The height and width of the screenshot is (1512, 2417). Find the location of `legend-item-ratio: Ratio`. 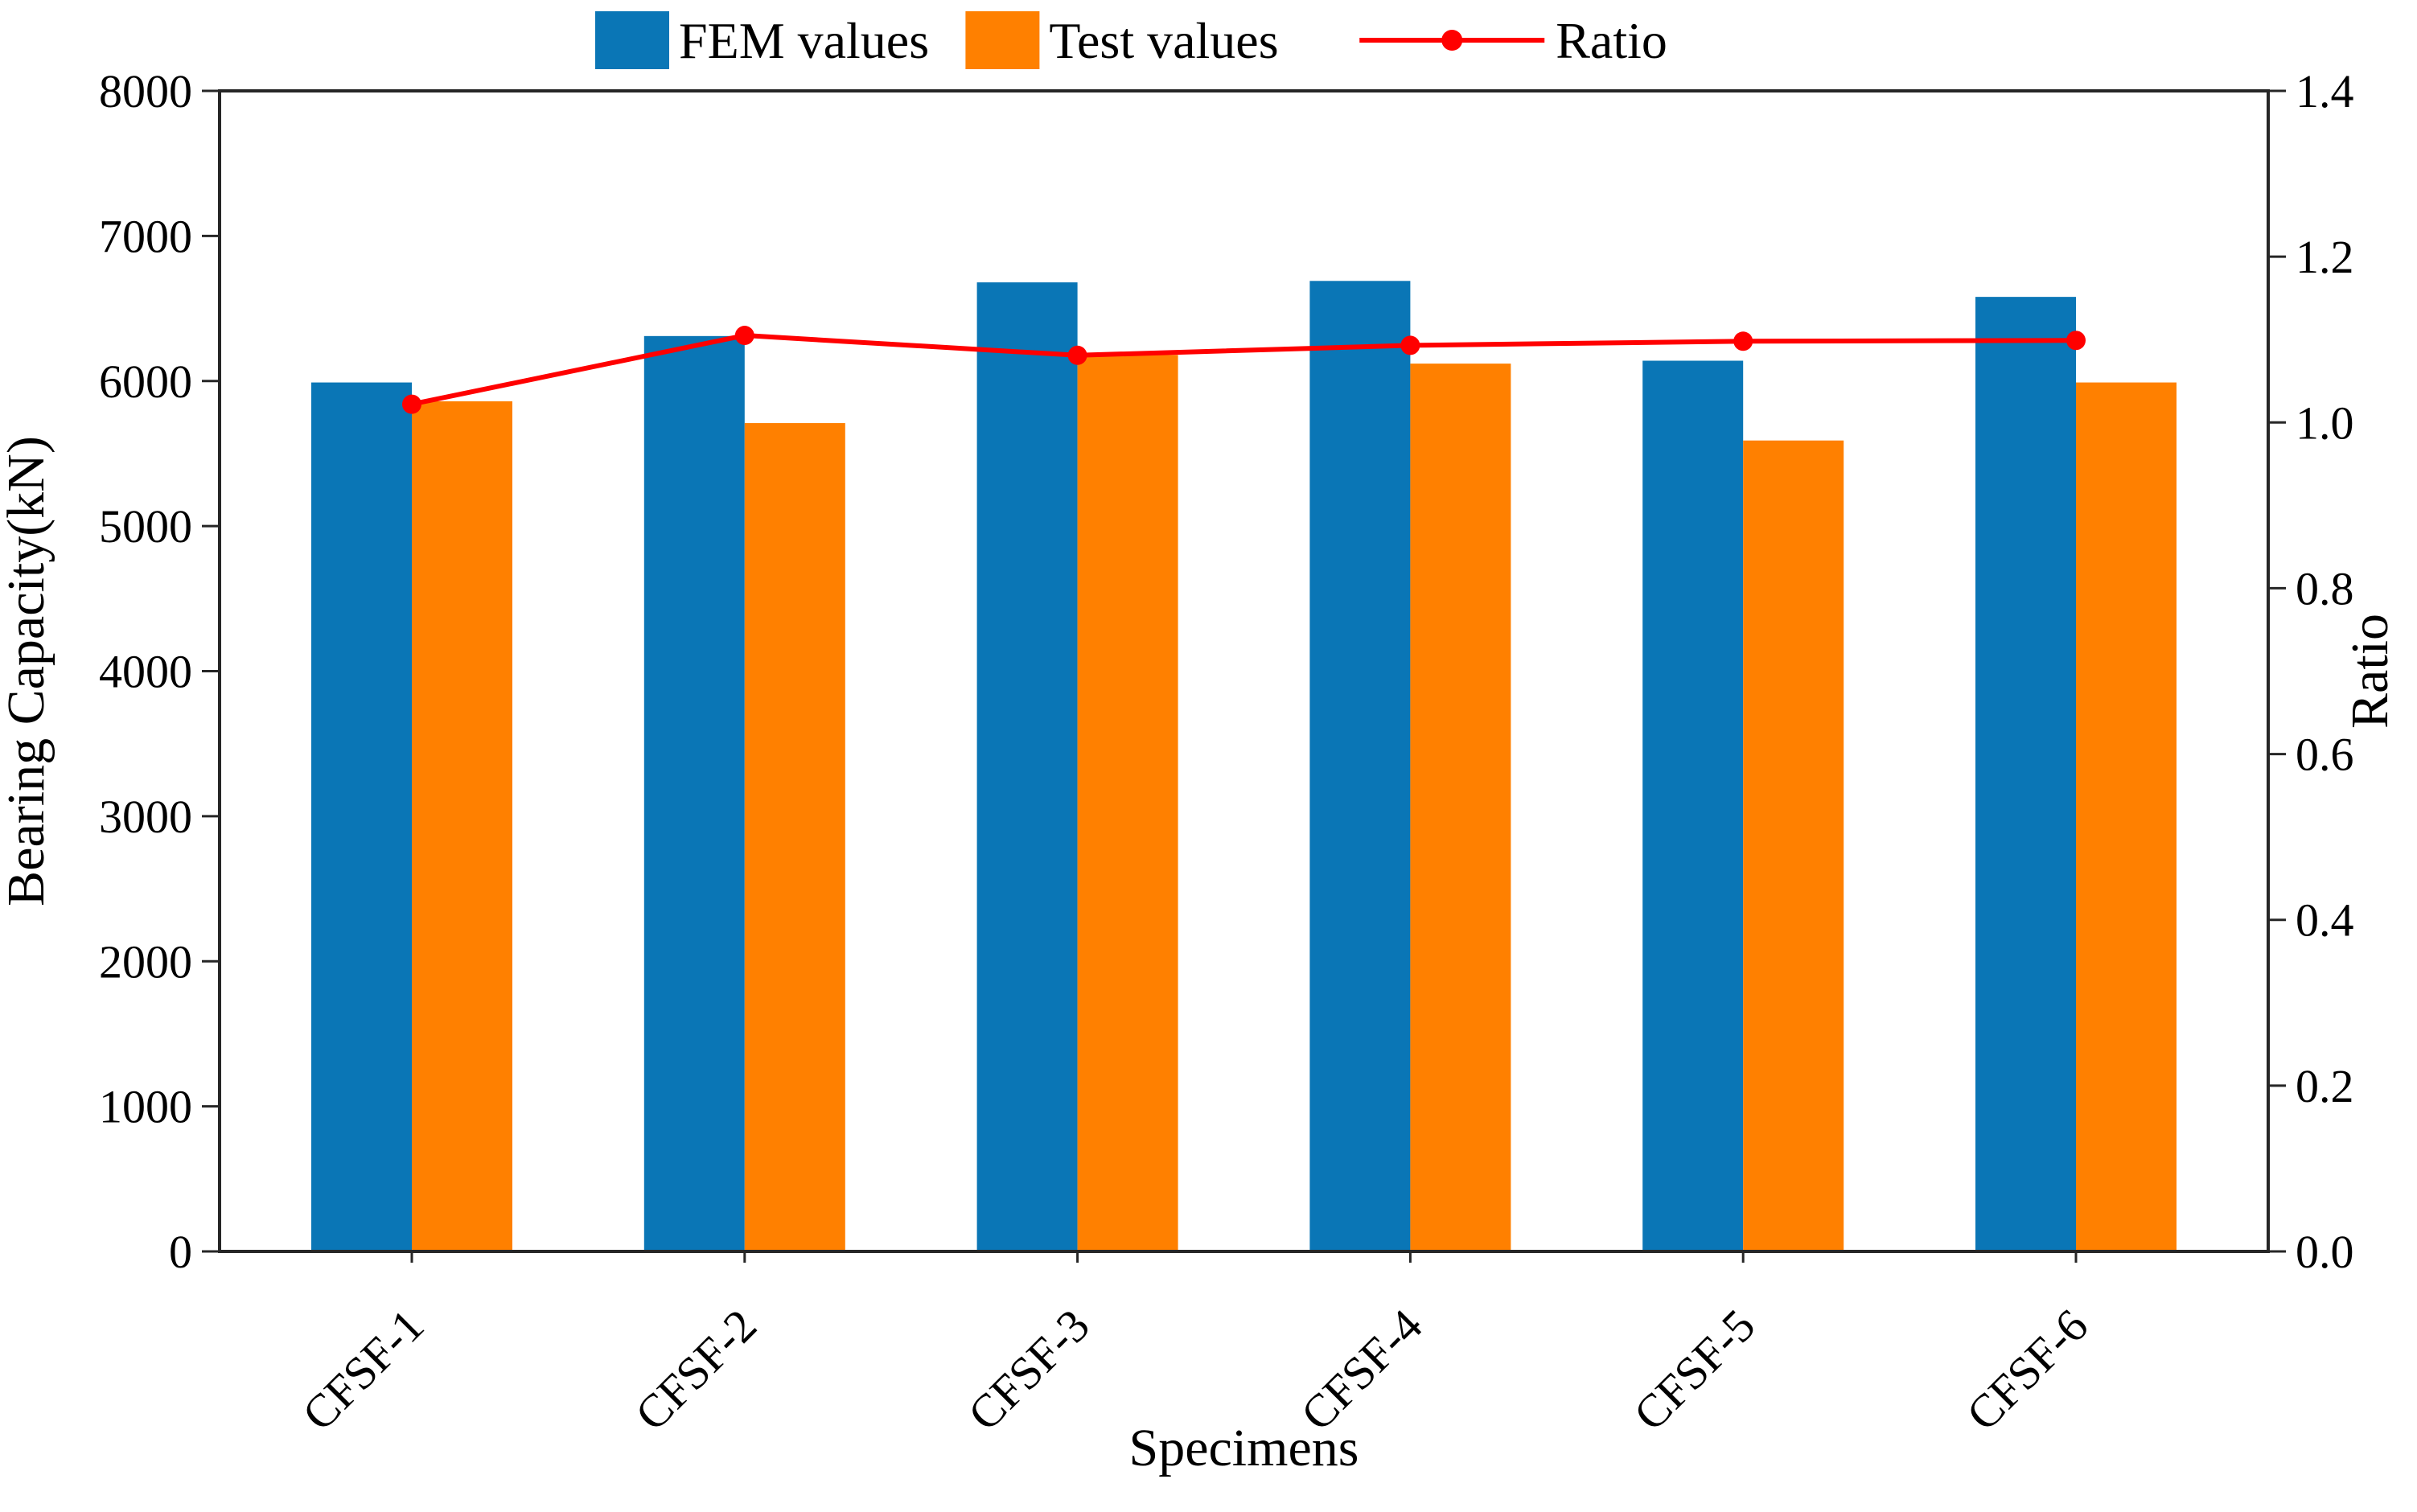

legend-item-ratio: Ratio is located at coordinates (1513, 41).